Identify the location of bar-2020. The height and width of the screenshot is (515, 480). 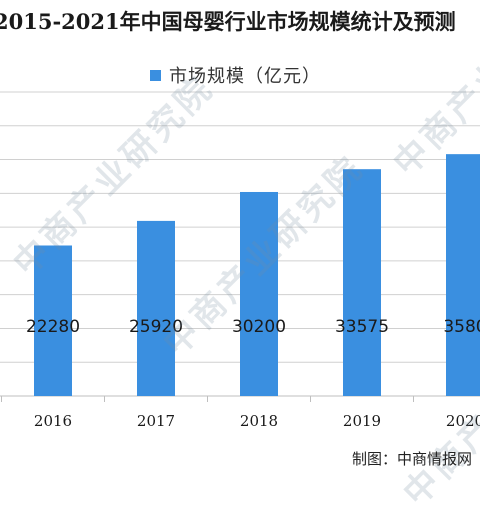
(463, 275).